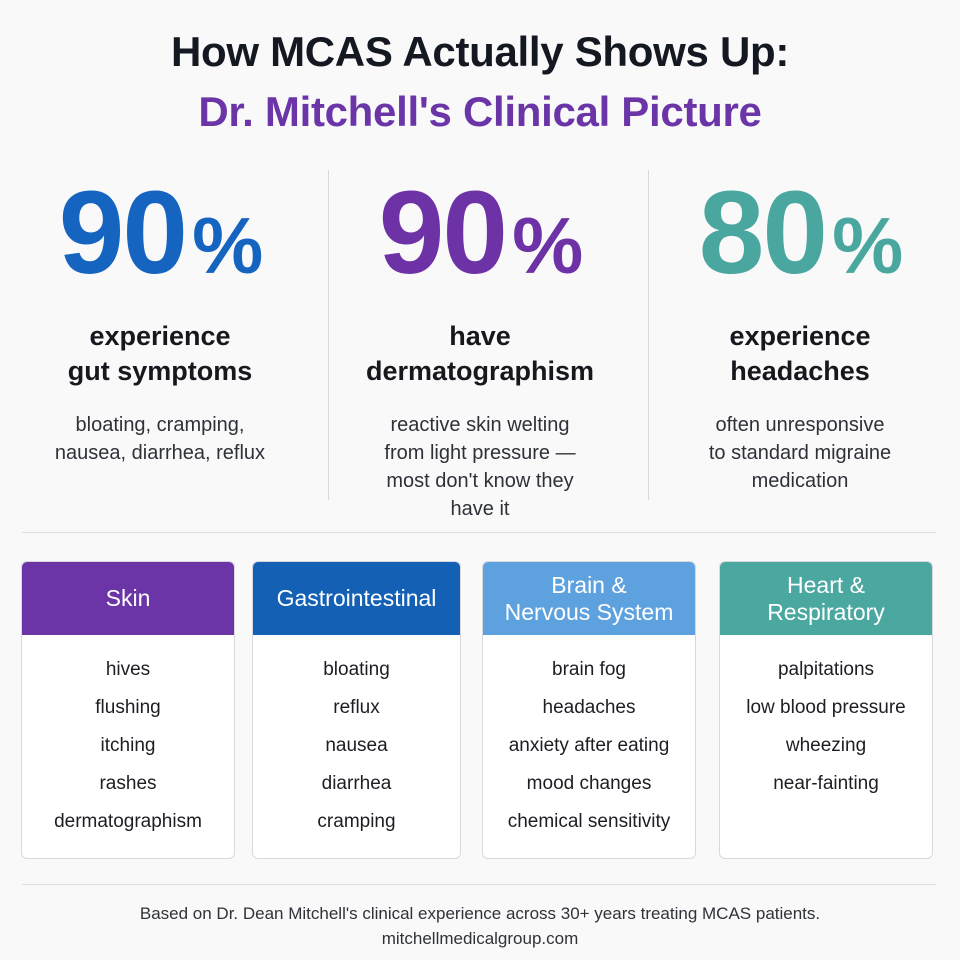 The height and width of the screenshot is (960, 960). I want to click on list-item: headaches, so click(589, 707).